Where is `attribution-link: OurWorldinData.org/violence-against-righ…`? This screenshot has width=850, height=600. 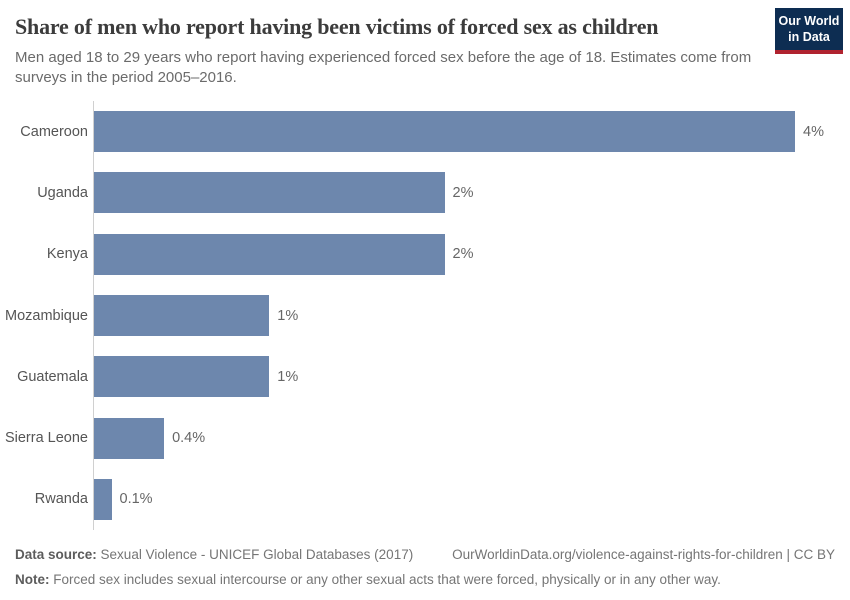 attribution-link: OurWorldinData.org/violence-against-righ… is located at coordinates (643, 554).